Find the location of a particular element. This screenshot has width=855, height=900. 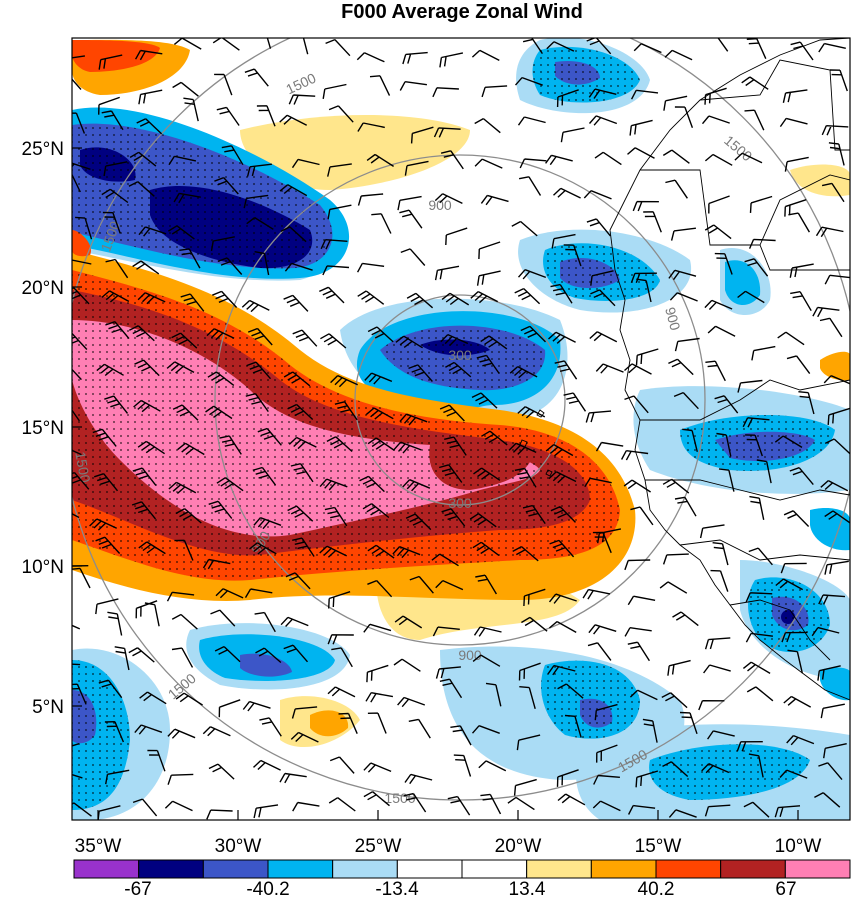

lon-label-25w: 25°W is located at coordinates (378, 846).